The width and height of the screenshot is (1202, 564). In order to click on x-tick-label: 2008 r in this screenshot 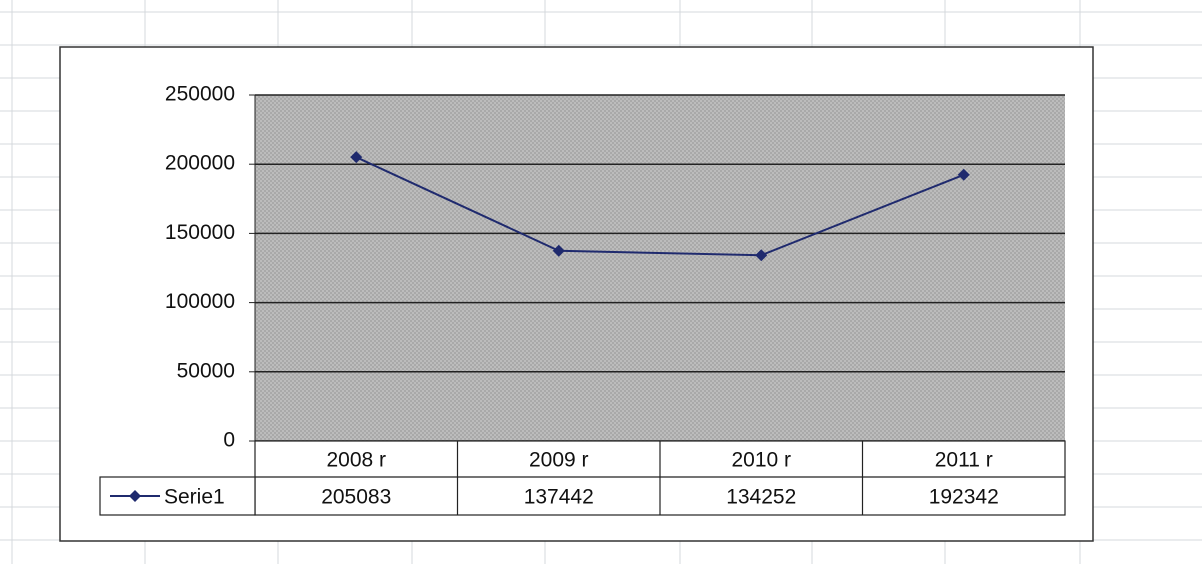, I will do `click(356, 460)`.